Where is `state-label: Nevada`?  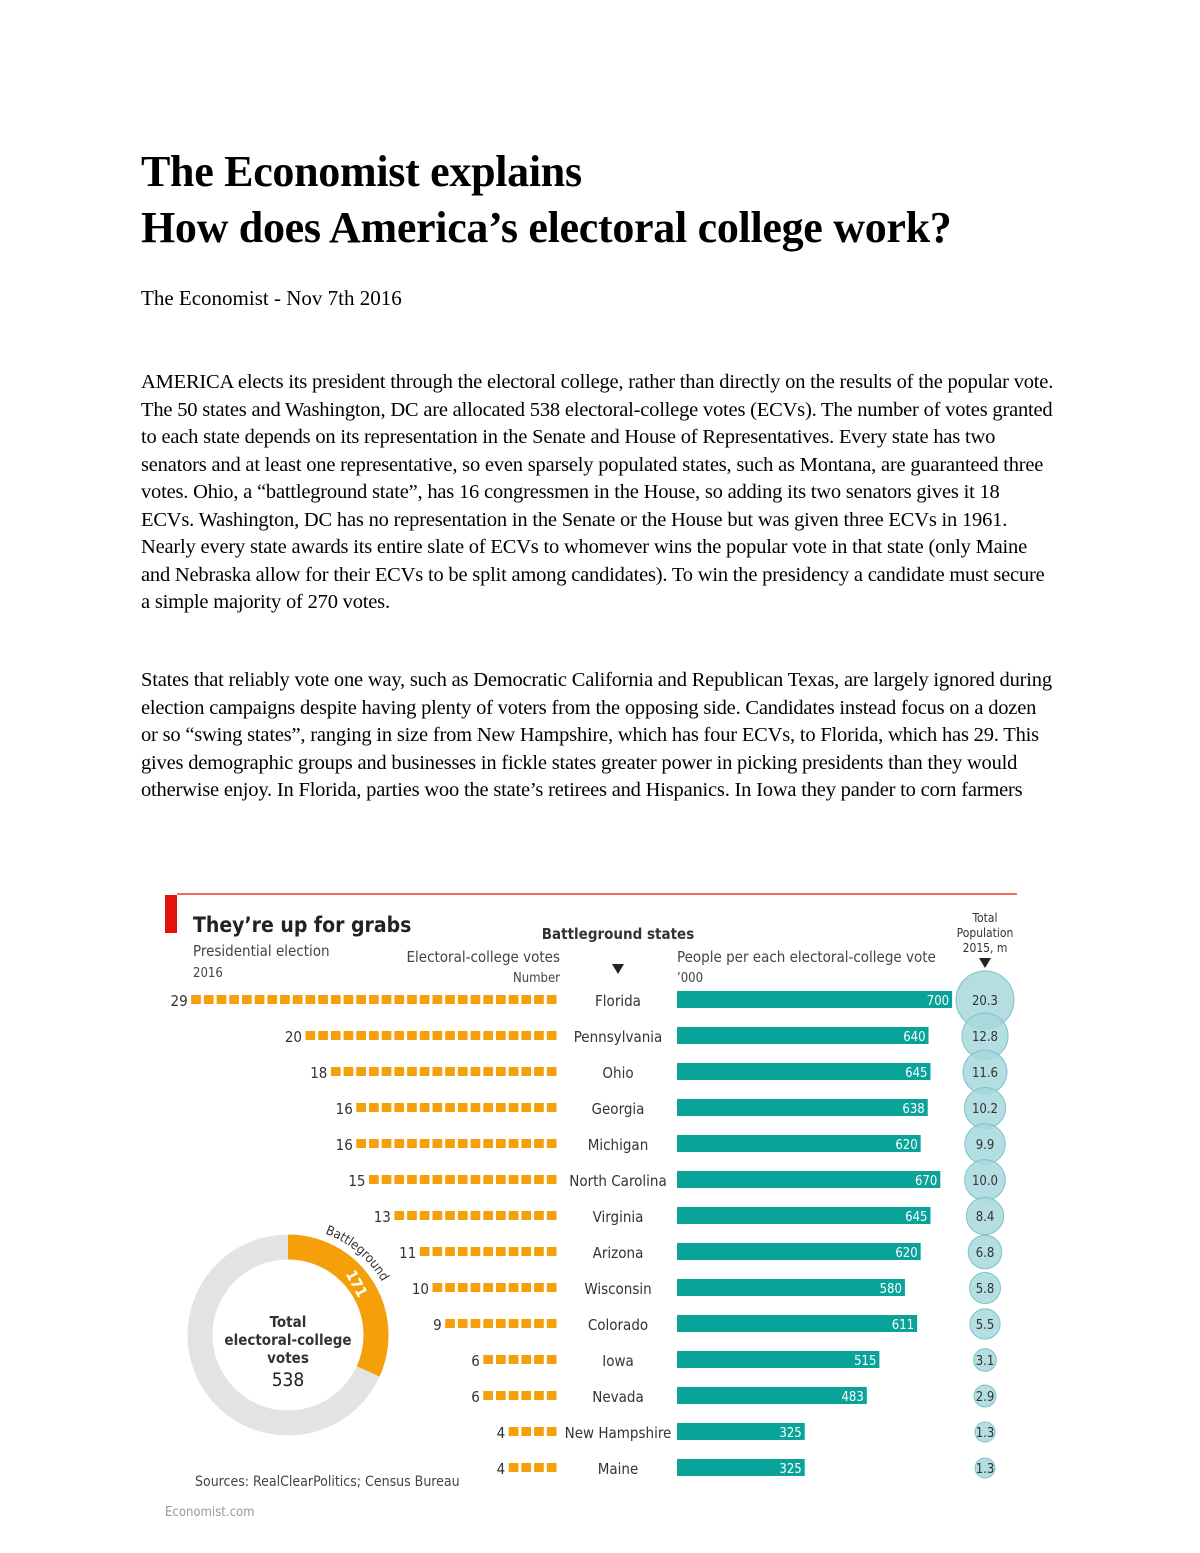 state-label: Nevada is located at coordinates (618, 1397).